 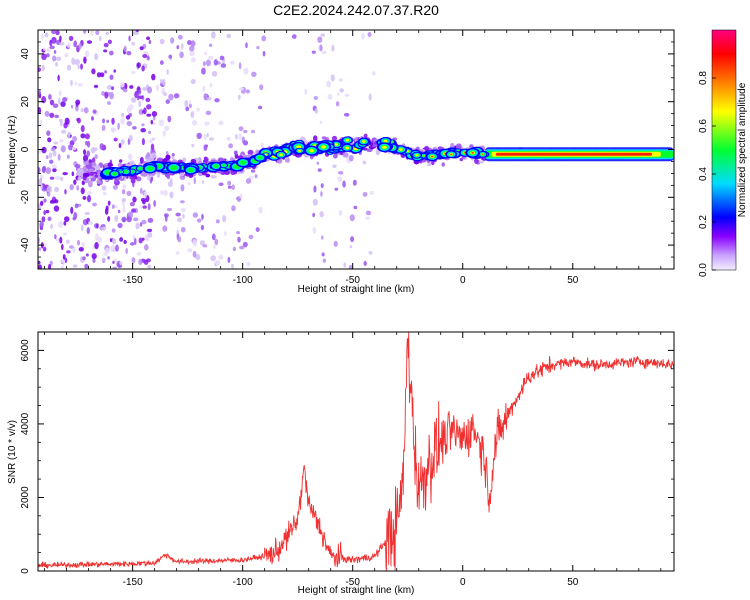 I want to click on spectrogram-x-tick-label: 50, so click(x=573, y=280).